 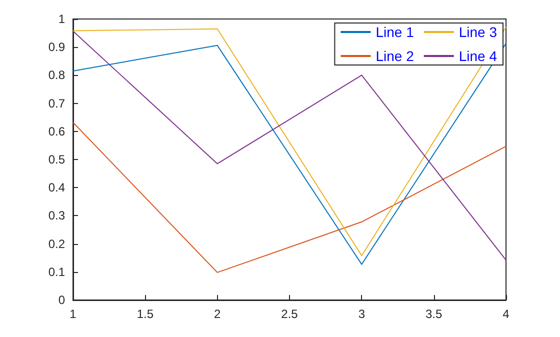 What do you see at coordinates (57, 47) in the screenshot?
I see `y-tick-label: 0.9` at bounding box center [57, 47].